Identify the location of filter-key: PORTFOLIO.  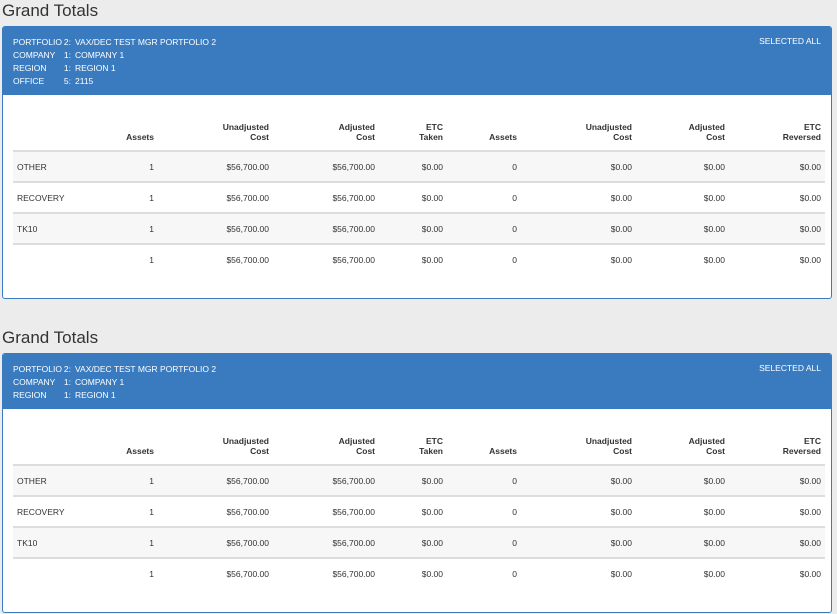
(37, 42).